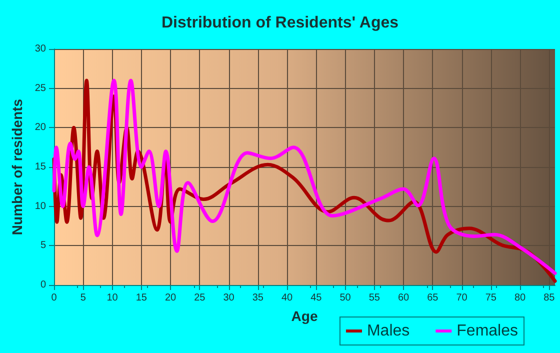 The image size is (560, 353). Describe the element at coordinates (200, 298) in the screenshot. I see `x-tick-label: 25` at that location.